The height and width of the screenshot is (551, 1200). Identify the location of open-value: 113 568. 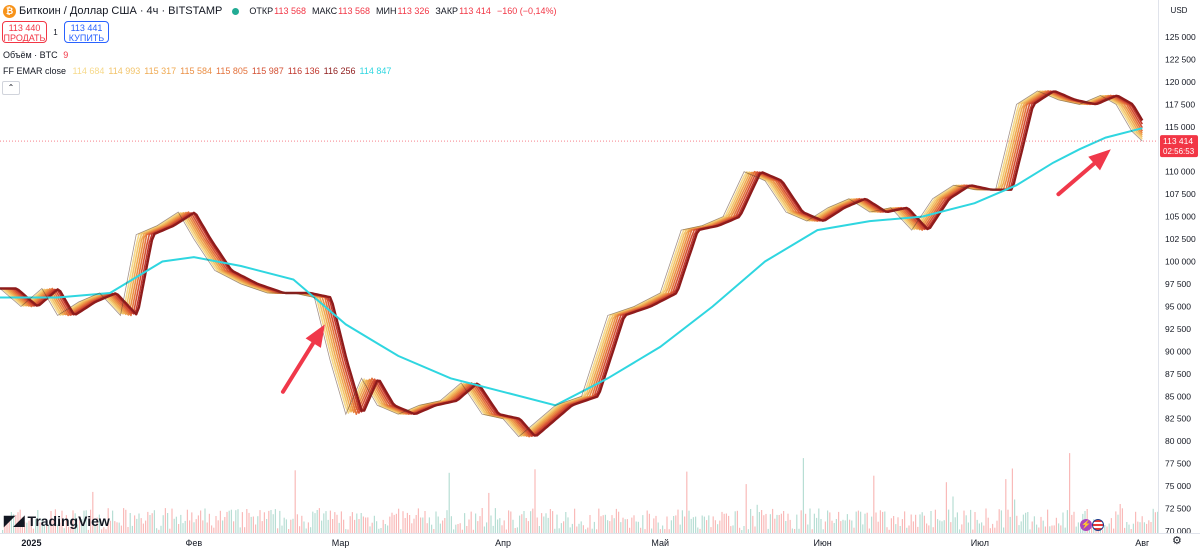
(290, 11).